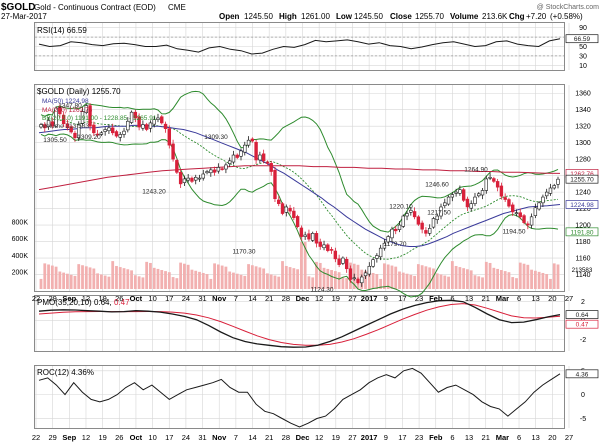 This screenshot has height=446, width=600. What do you see at coordinates (299, 323) in the screenshot?
I see `pmo-line` at bounding box center [299, 323].